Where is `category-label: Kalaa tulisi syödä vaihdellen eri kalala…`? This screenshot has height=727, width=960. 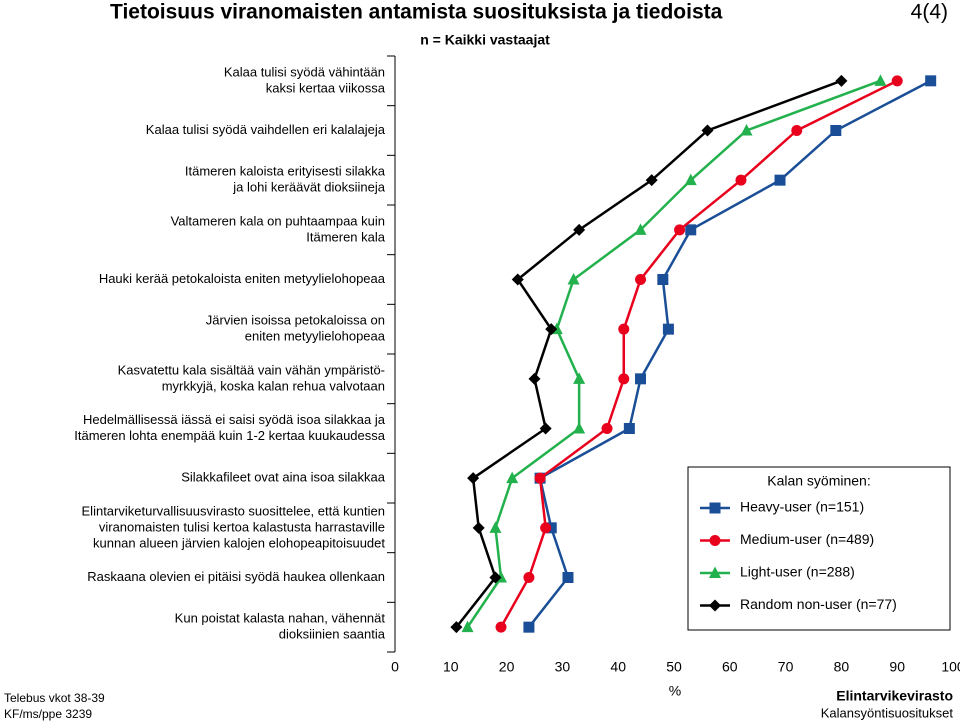
category-label: Kalaa tulisi syödä vaihdellen eri kalala… is located at coordinates (266, 129).